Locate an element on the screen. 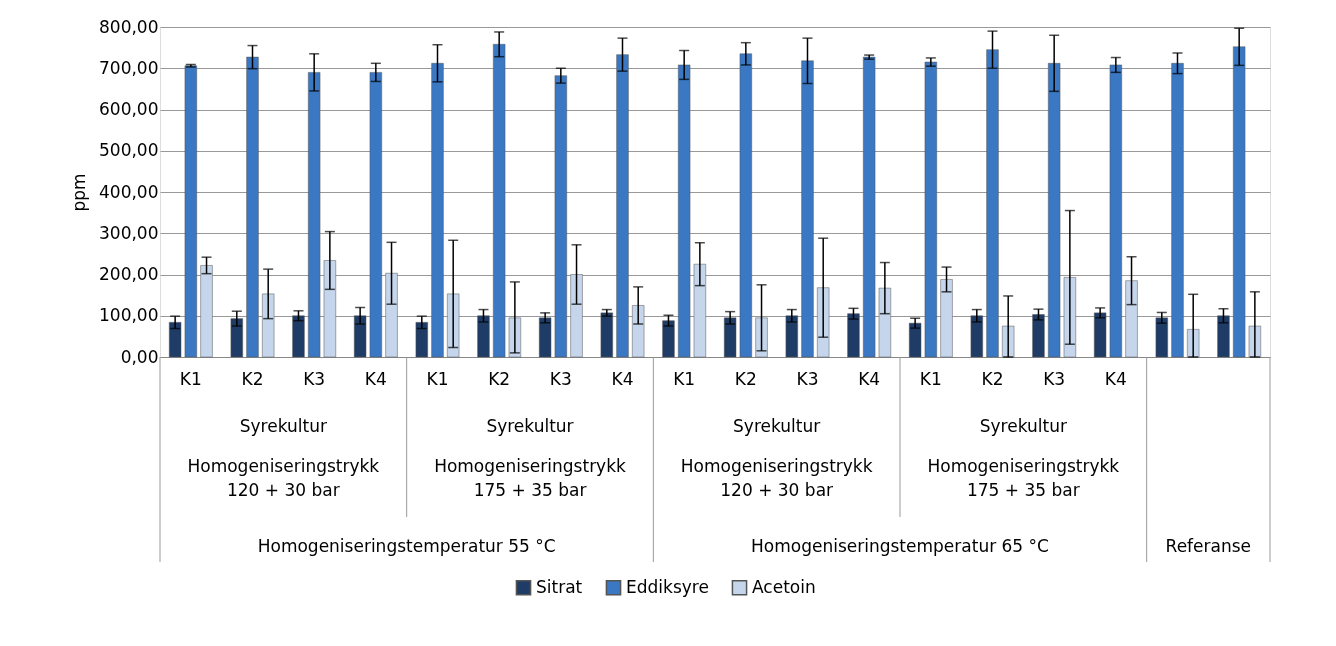 The width and height of the screenshot is (1336, 646). y-axis-title: ppm is located at coordinates (79, 192).